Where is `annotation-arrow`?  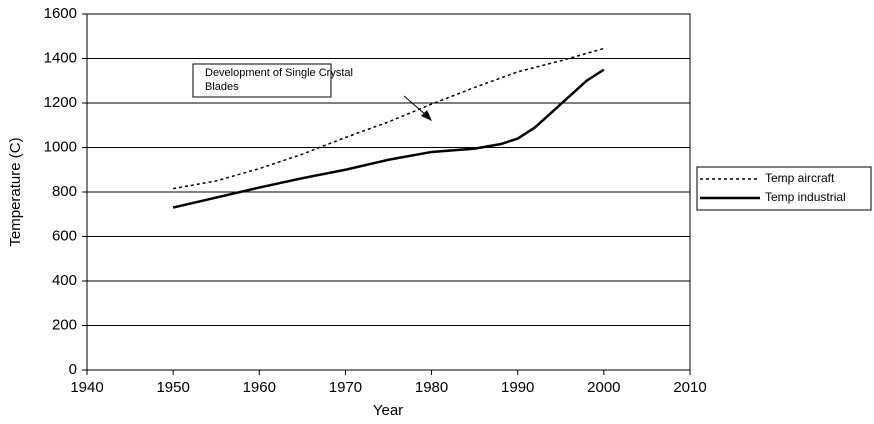
annotation-arrow is located at coordinates (415, 105).